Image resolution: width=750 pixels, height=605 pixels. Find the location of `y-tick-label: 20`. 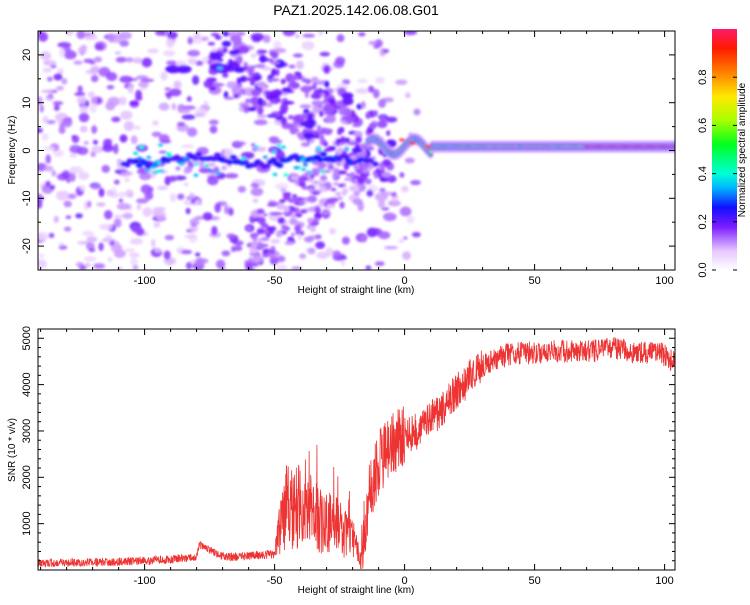

y-tick-label: 20 is located at coordinates (27, 55).